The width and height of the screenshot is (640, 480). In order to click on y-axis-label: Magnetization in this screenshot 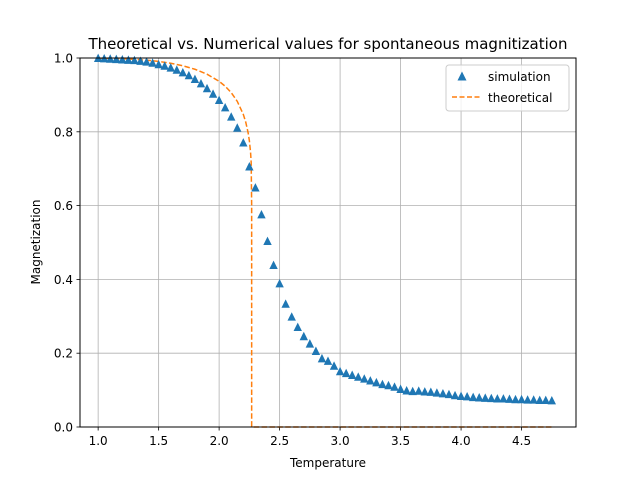, I will do `click(36, 242)`.